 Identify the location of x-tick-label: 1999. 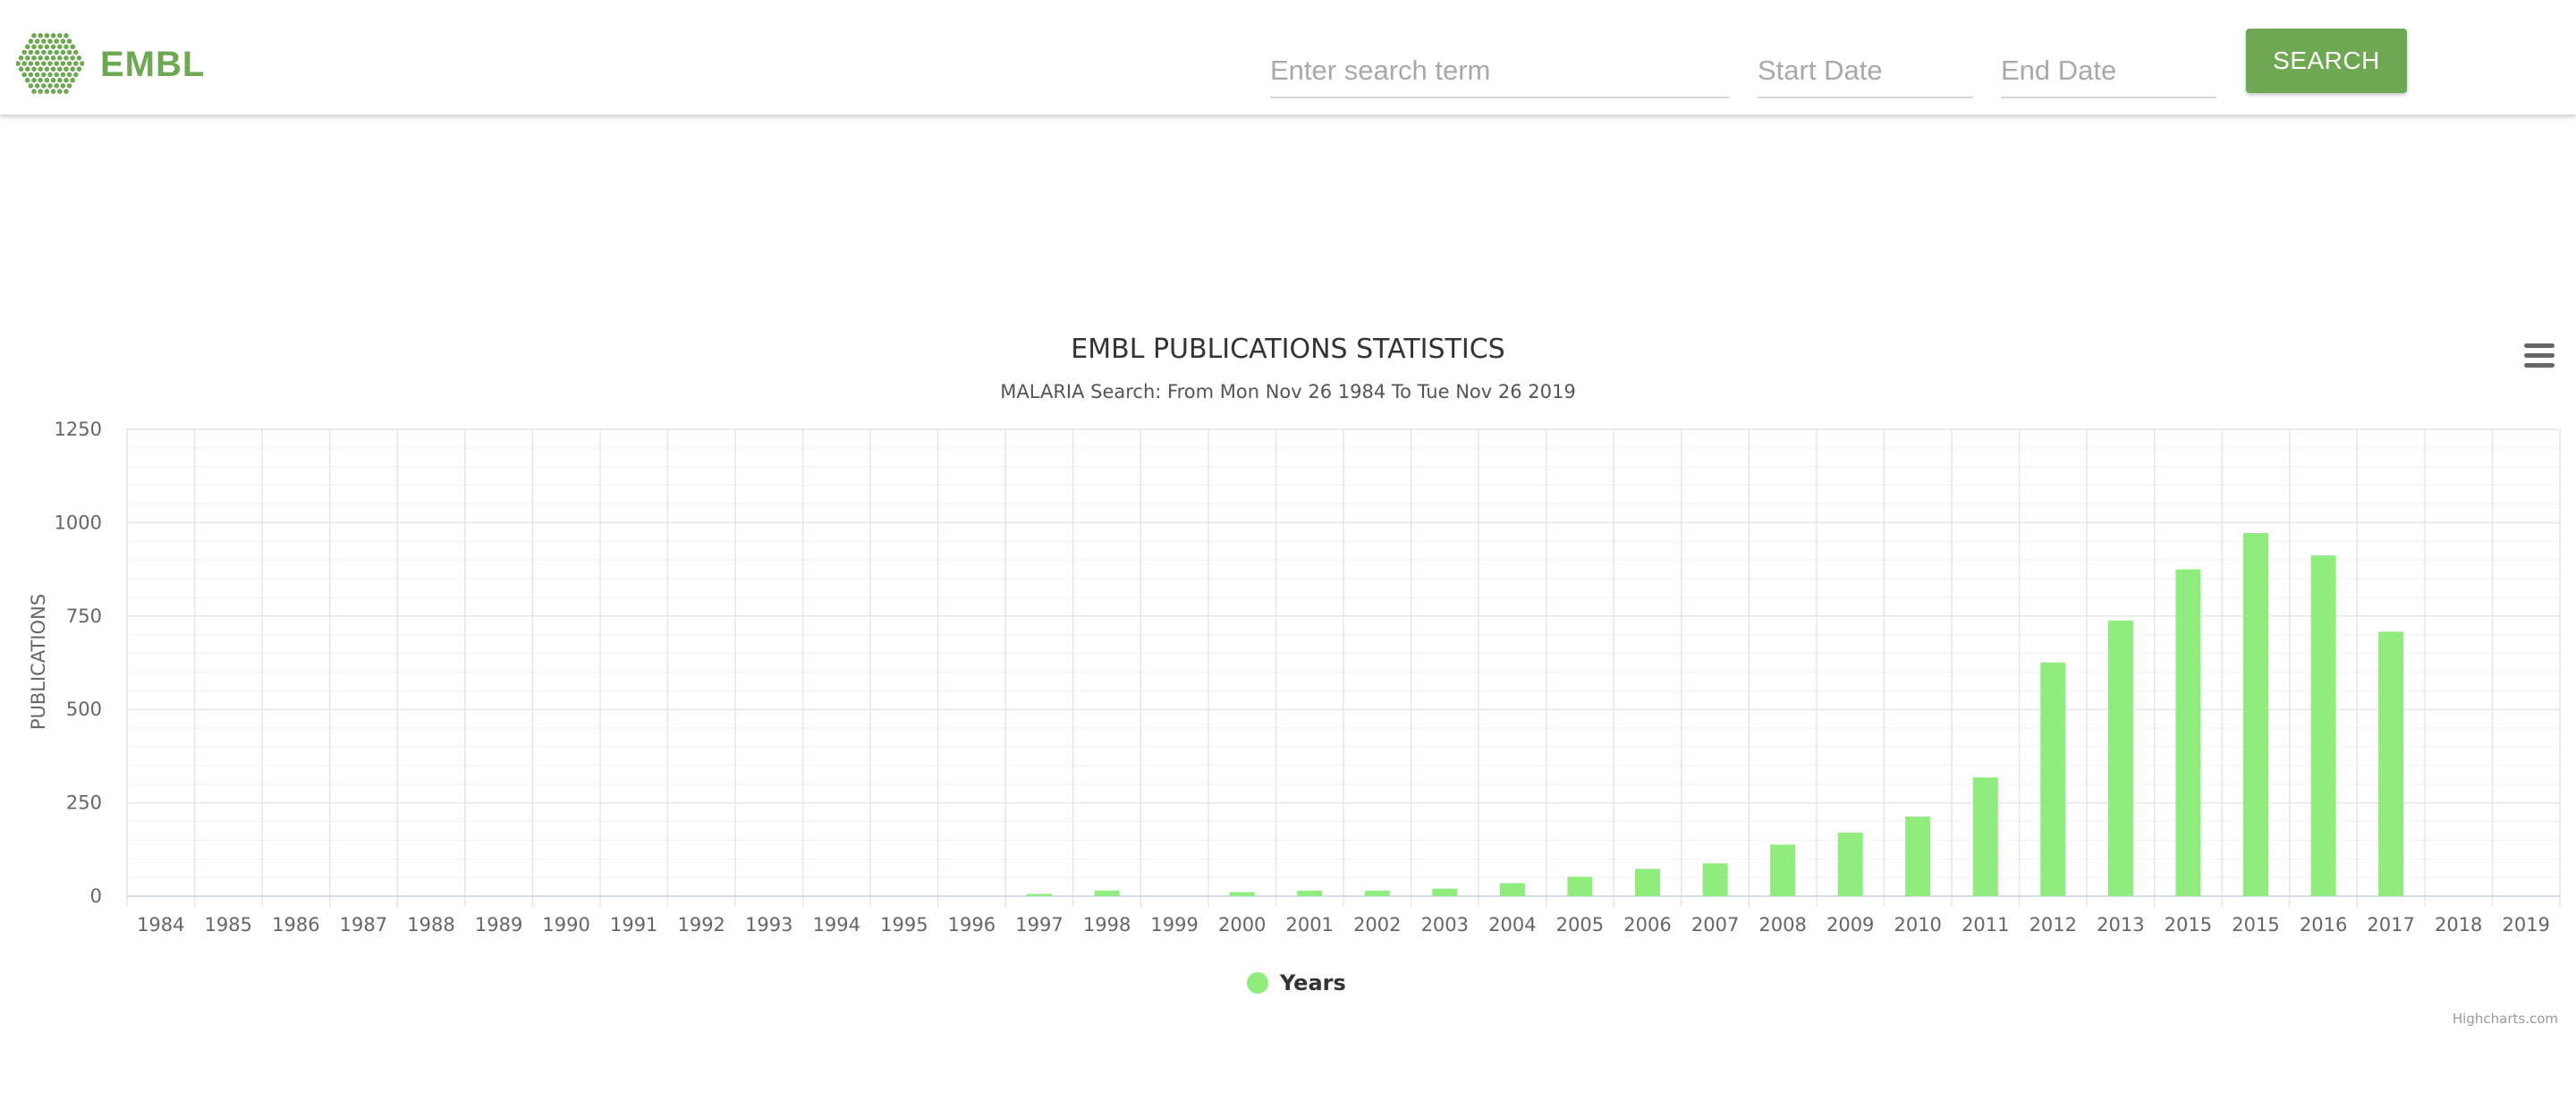
(1174, 925).